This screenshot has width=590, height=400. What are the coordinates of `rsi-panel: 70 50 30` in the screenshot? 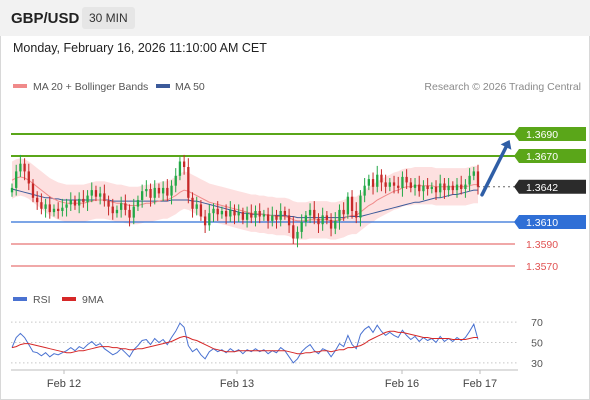 It's located at (277, 343).